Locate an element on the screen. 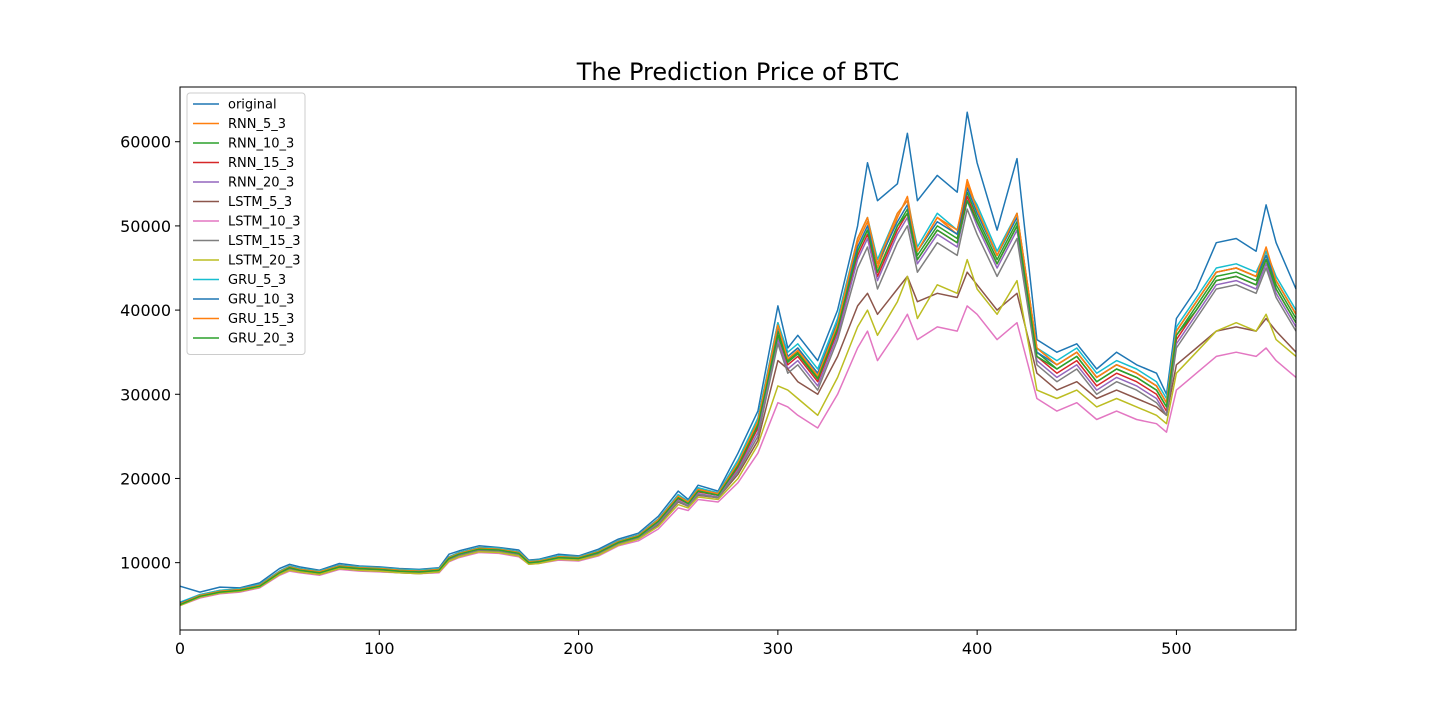 The image size is (1440, 720). legend-box is located at coordinates (246, 223).